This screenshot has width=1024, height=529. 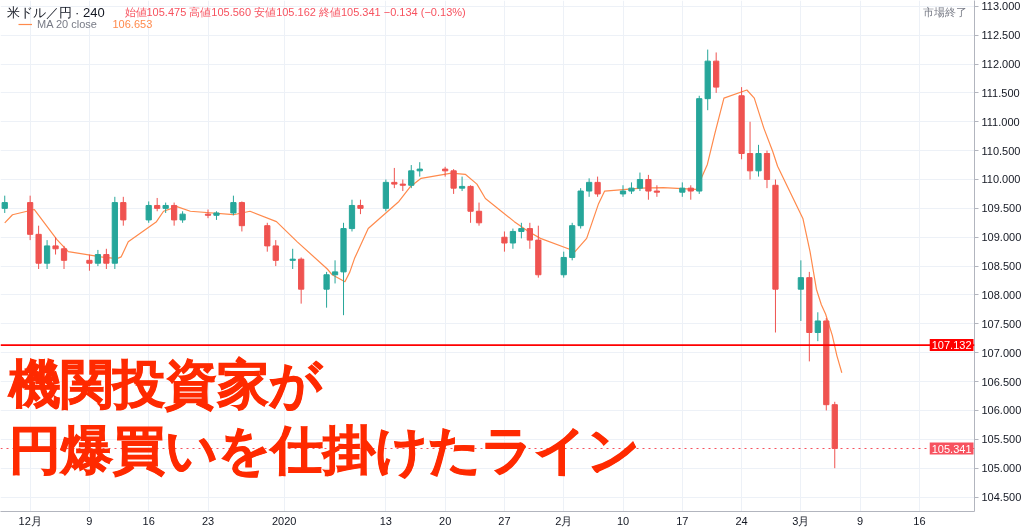 I want to click on y-tick-label: 108.000, so click(x=1001, y=294).